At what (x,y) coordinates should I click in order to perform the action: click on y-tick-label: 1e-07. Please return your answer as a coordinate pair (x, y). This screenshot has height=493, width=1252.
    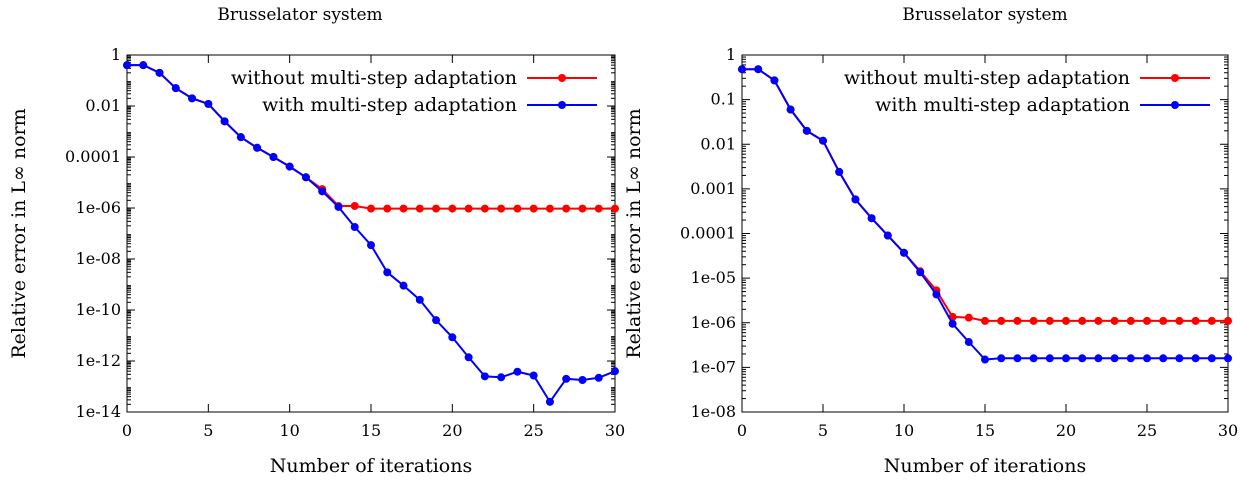
    Looking at the image, I should click on (713, 366).